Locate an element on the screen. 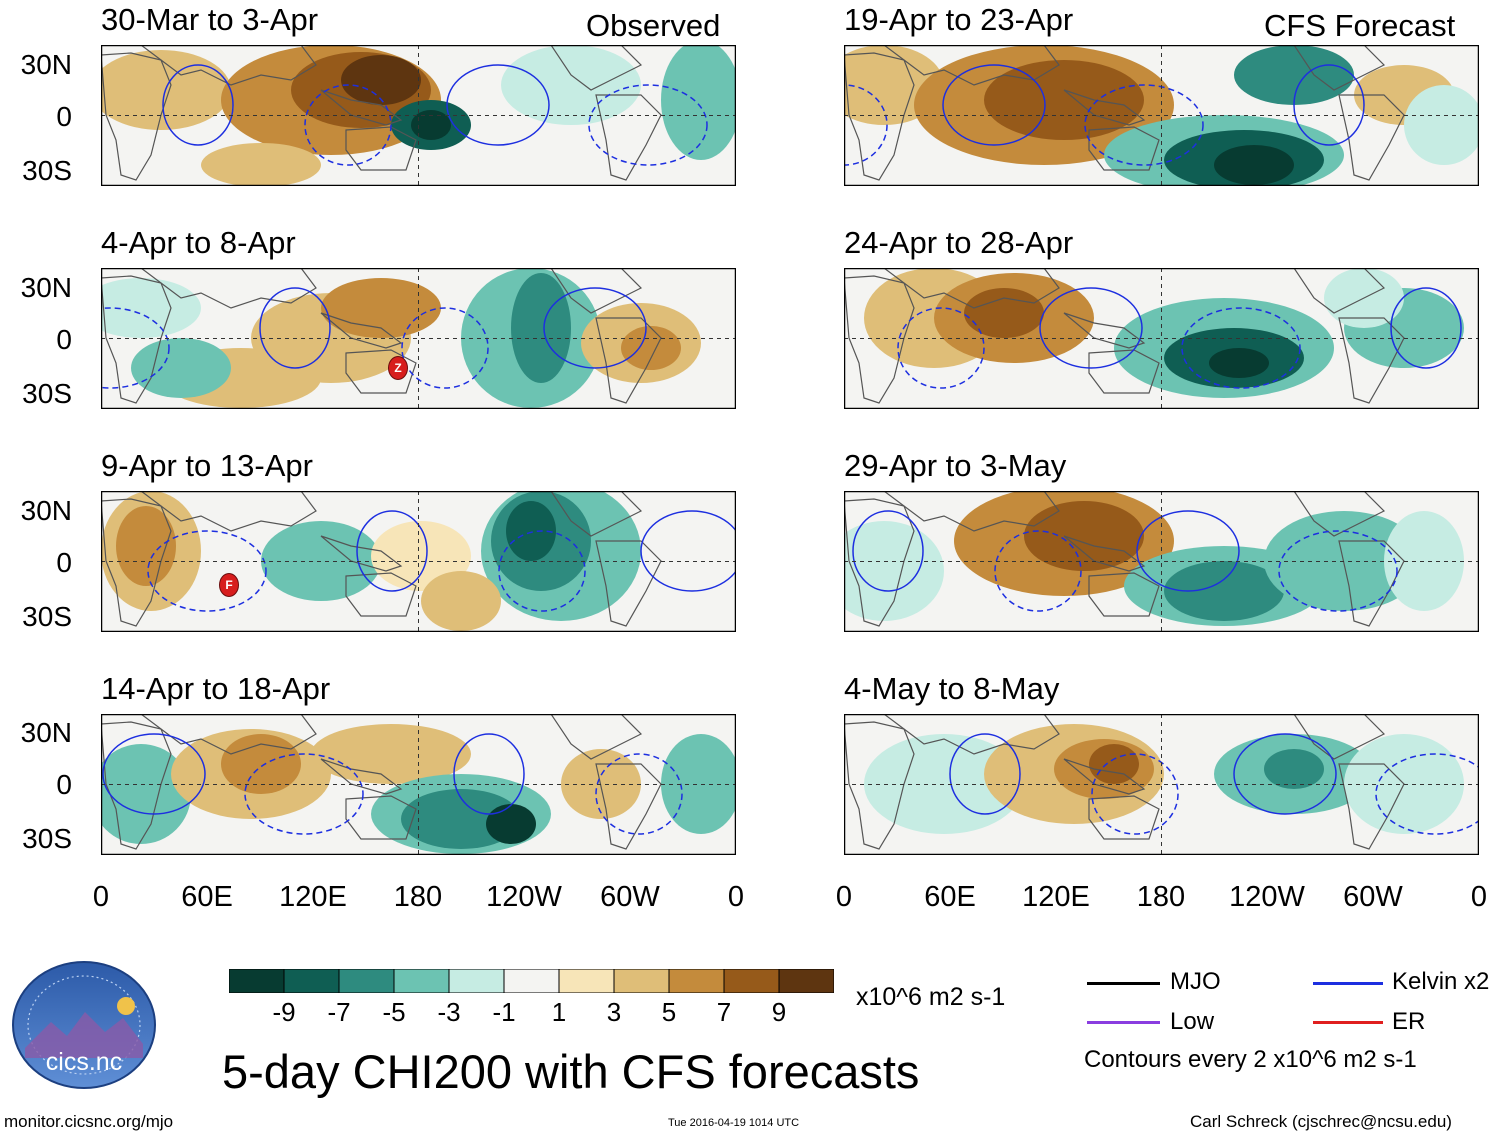 The width and height of the screenshot is (1510, 1137). lon-label-left-60e: 60E is located at coordinates (207, 897).